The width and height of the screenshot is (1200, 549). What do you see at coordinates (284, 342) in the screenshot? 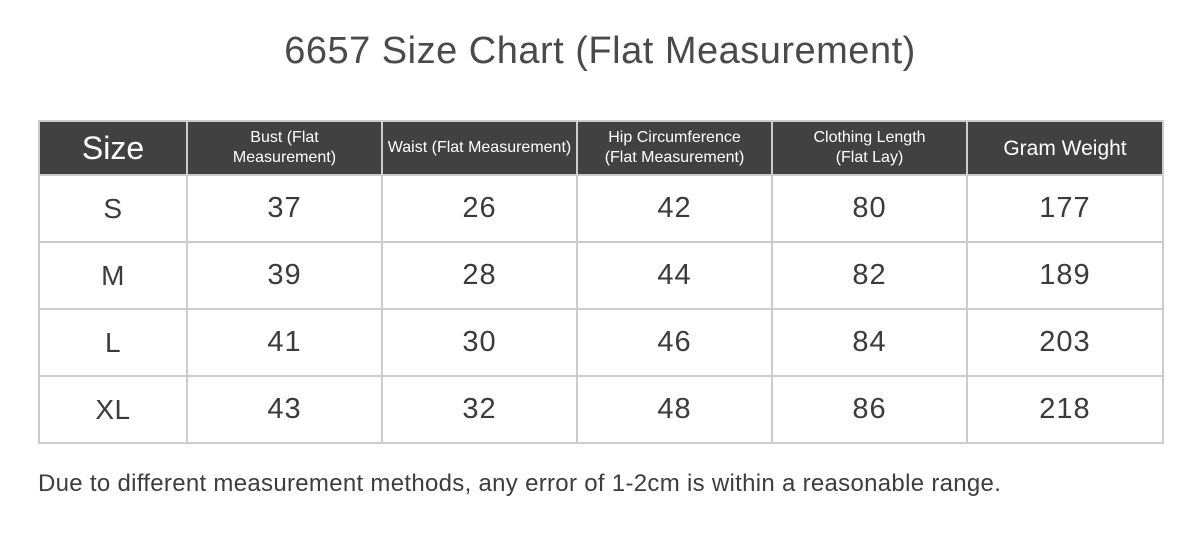
I see `bust-value: 41` at bounding box center [284, 342].